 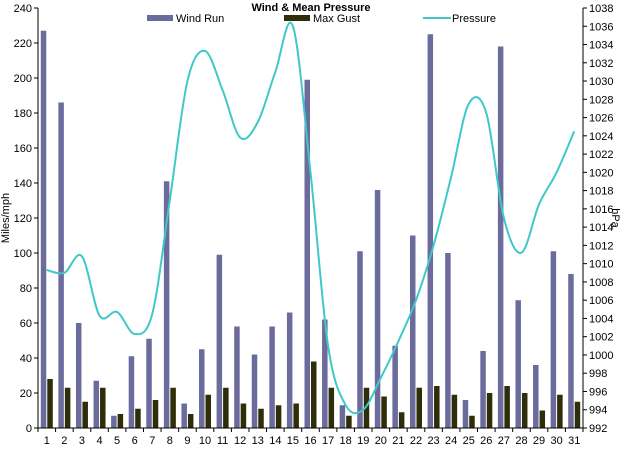 I want to click on y-axis-label: Miles/mph, so click(x=6, y=218).